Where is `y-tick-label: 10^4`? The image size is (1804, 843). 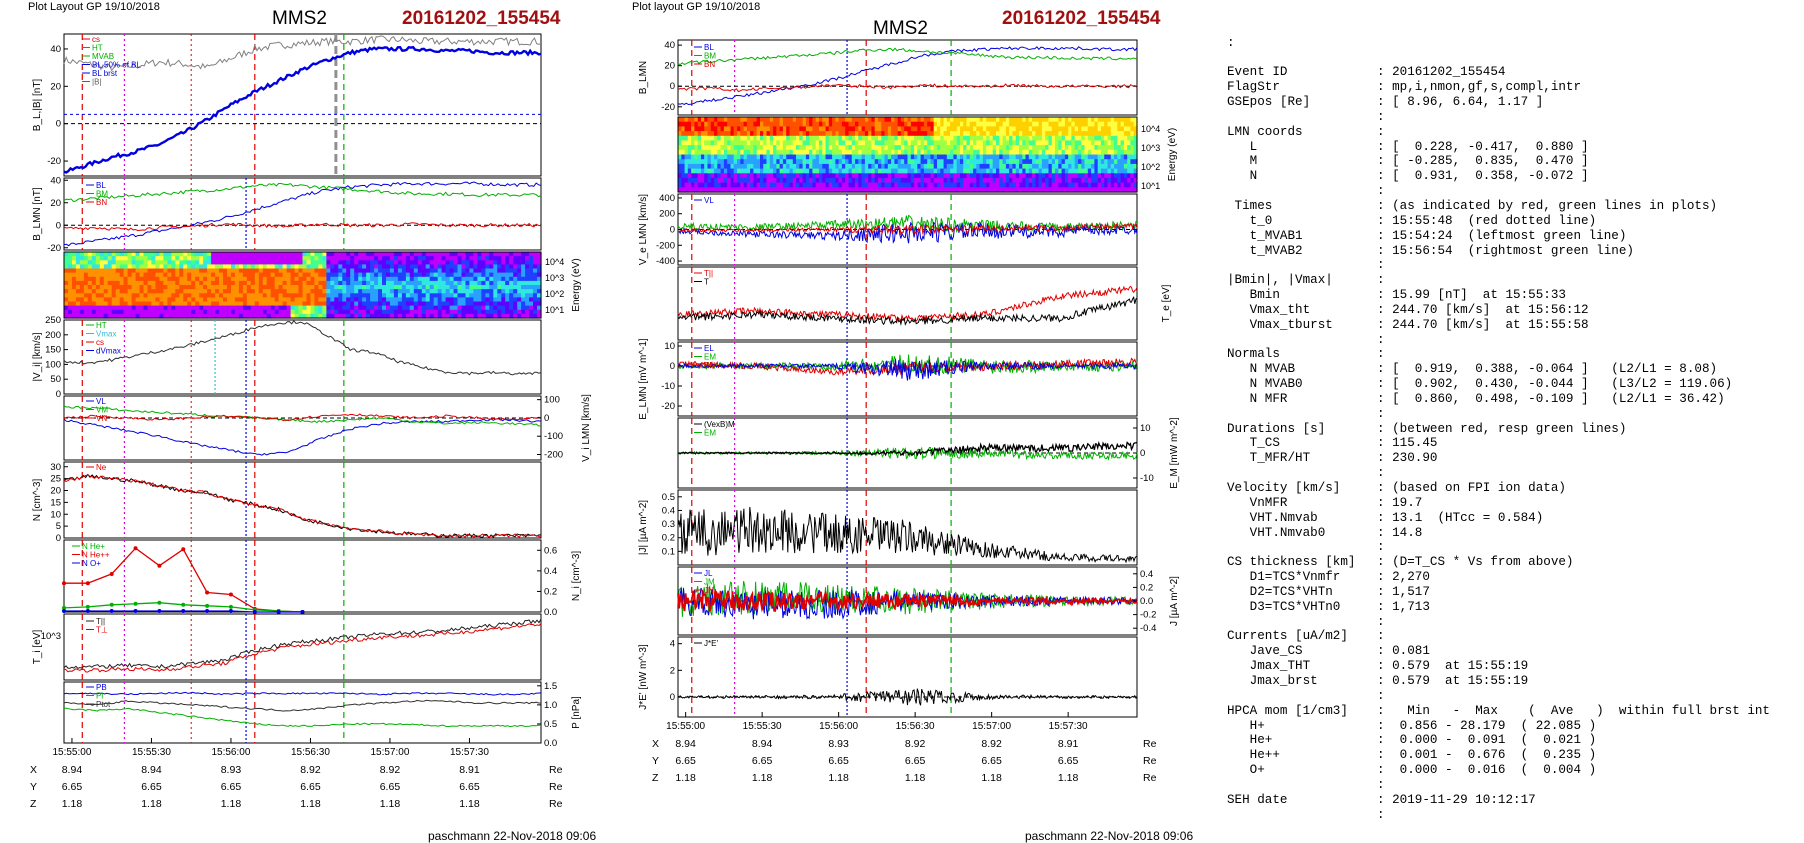 y-tick-label: 10^4 is located at coordinates (554, 262).